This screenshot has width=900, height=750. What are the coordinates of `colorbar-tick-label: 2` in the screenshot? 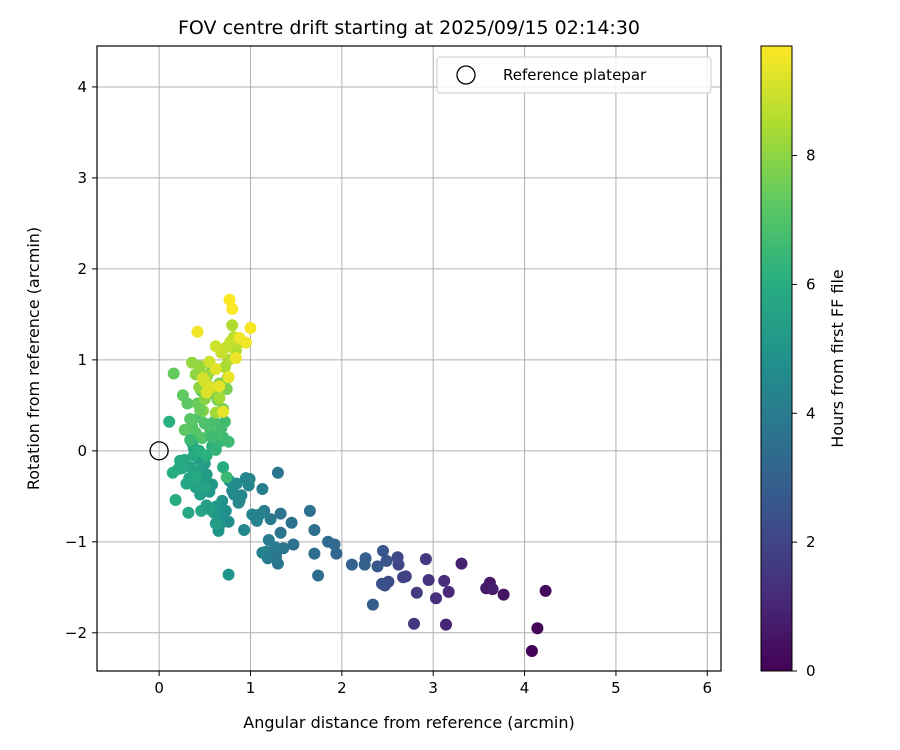 It's located at (811, 542).